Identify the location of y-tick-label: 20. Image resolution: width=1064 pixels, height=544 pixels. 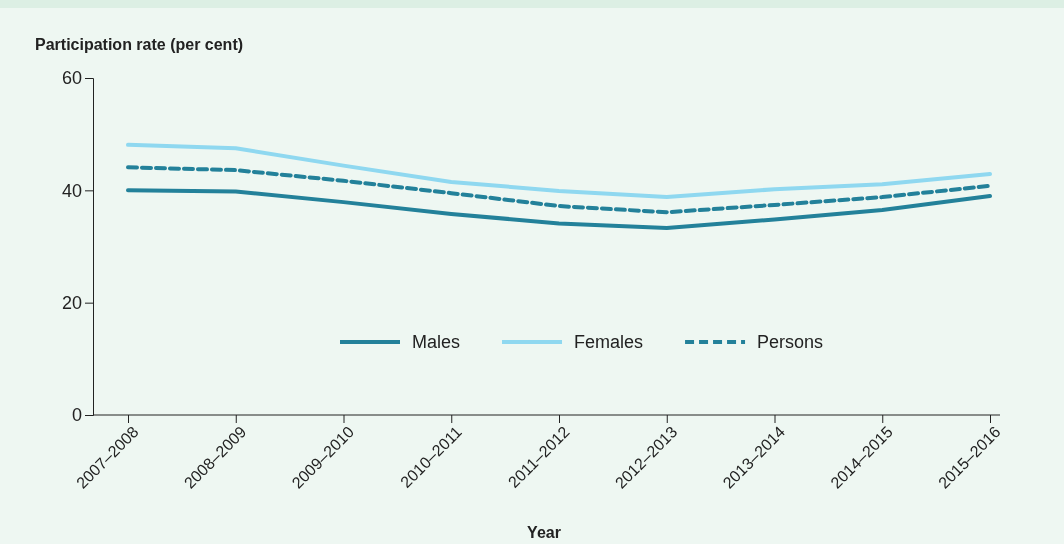
(71, 302).